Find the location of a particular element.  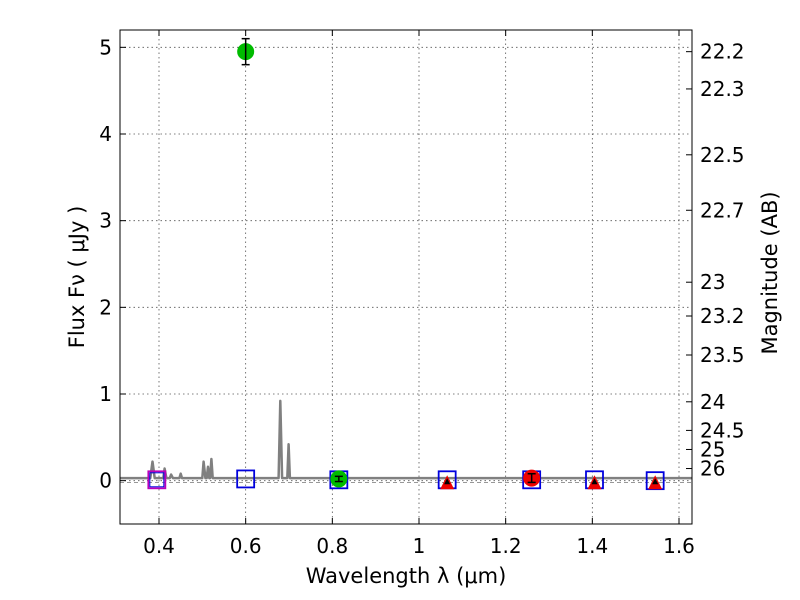

magnitude-tick-label: 22.3 is located at coordinates (722, 89).